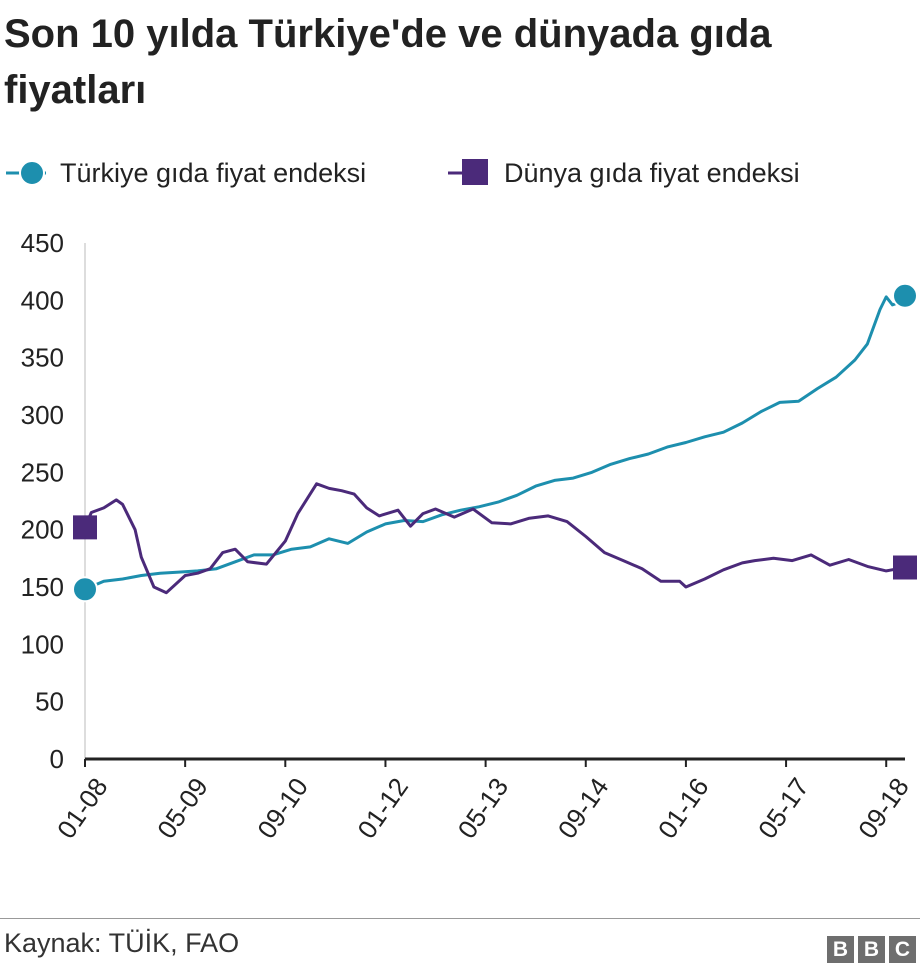  I want to click on legend-label-turkiye: Türkiye gıda fiyat endeksi, so click(213, 172).